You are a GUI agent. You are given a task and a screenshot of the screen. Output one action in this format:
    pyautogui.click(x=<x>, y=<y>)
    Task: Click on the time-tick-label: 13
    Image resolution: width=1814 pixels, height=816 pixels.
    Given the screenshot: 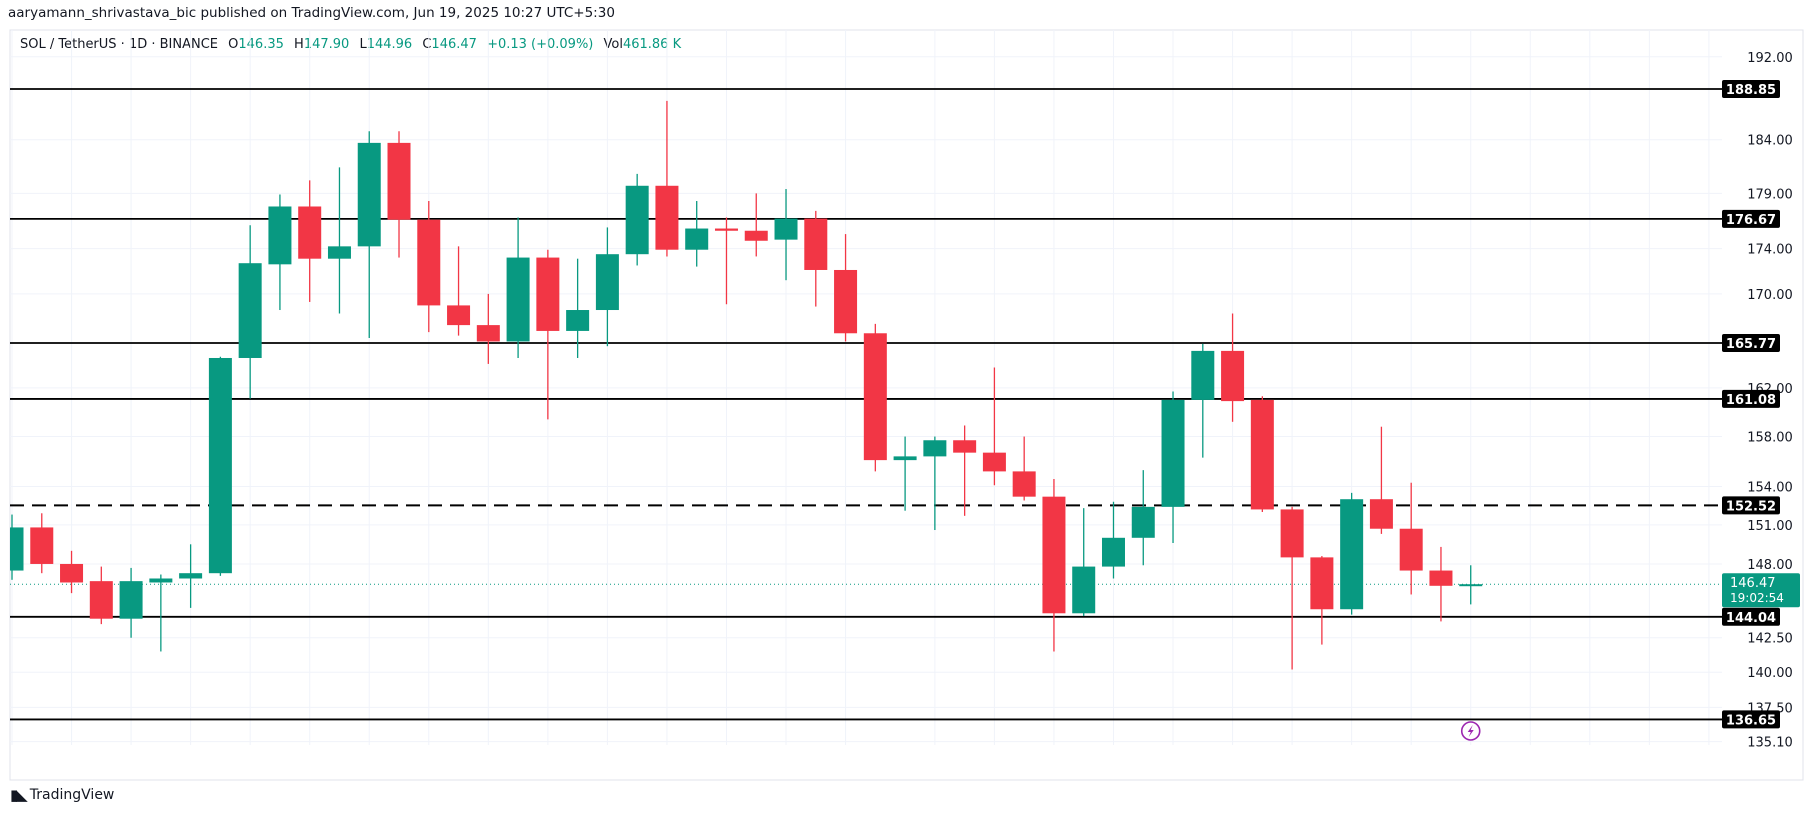 What is the action you would take?
    pyautogui.click(x=369, y=762)
    